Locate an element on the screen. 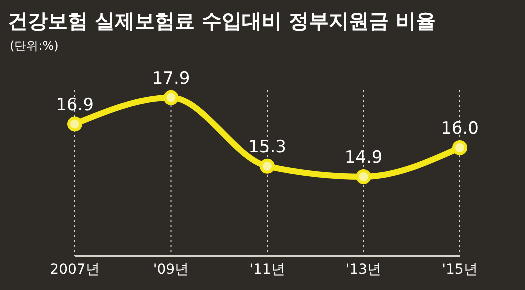 The height and width of the screenshot is (290, 525). data-label: 17.9 is located at coordinates (171, 78).